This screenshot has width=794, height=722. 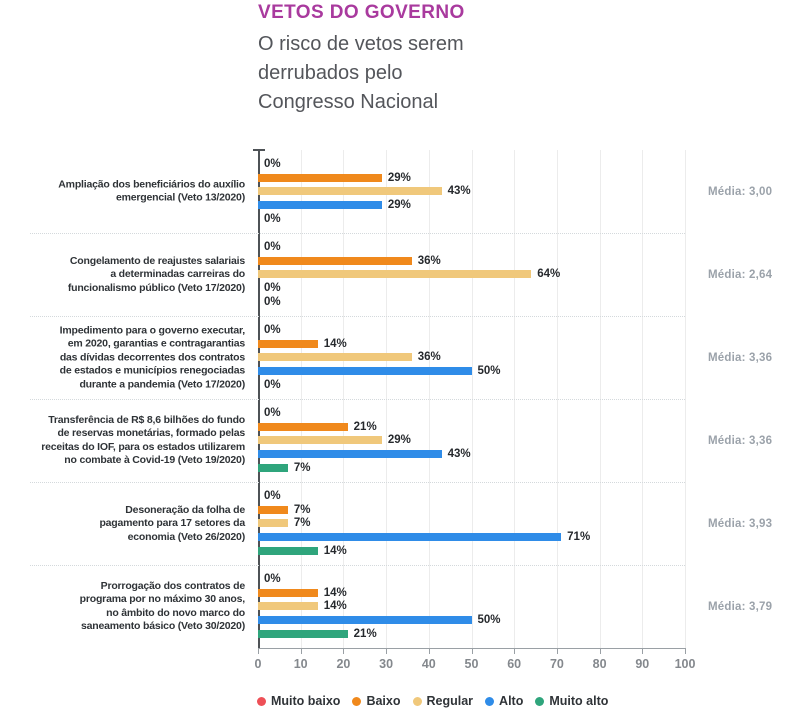 What do you see at coordinates (343, 664) in the screenshot?
I see `x-axis-tick-label: 20` at bounding box center [343, 664].